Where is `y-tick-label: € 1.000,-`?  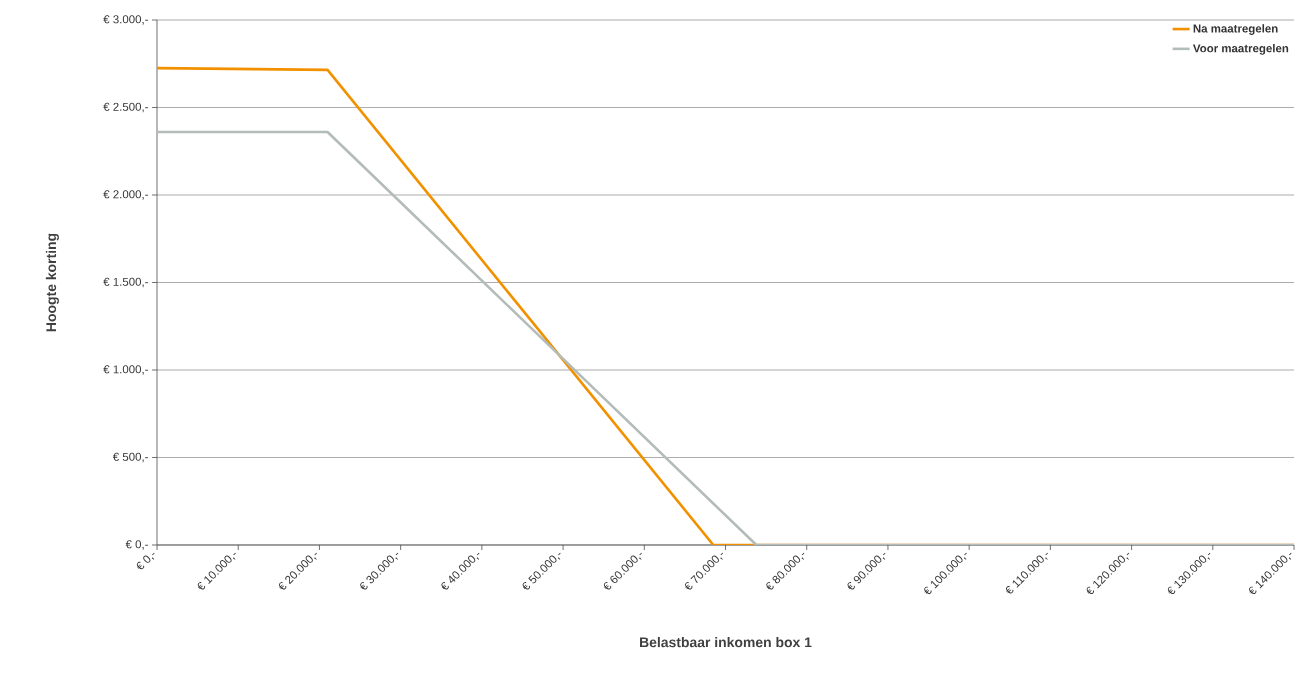 y-tick-label: € 1.000,- is located at coordinates (125, 370).